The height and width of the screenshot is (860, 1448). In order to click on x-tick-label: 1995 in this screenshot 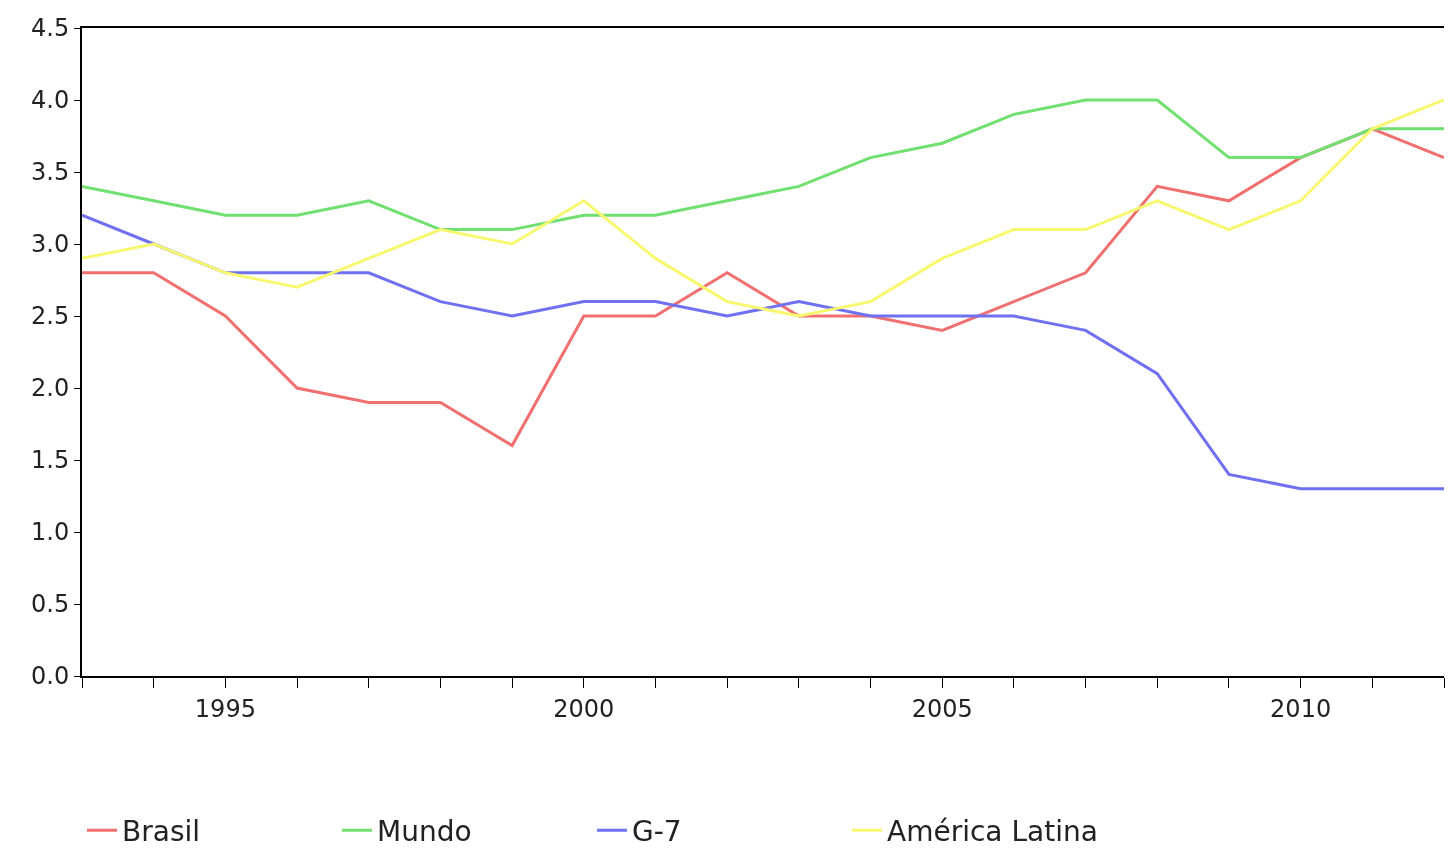, I will do `click(225, 708)`.